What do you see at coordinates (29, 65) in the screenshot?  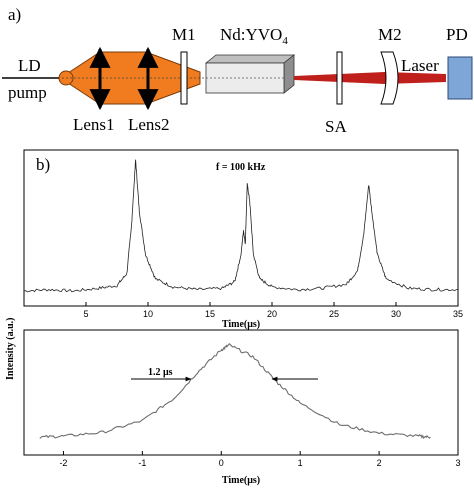 I see `ld-label: LD` at bounding box center [29, 65].